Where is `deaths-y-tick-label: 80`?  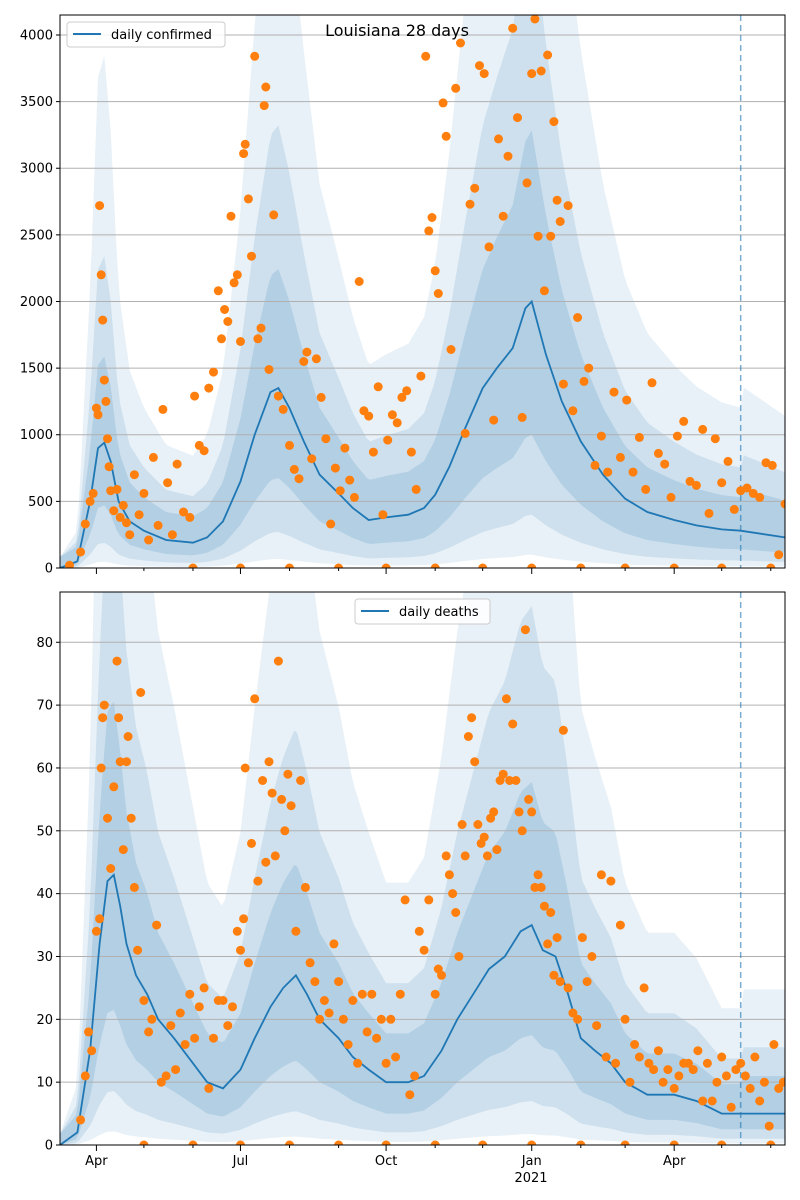 deaths-y-tick-label: 80 is located at coordinates (44, 643).